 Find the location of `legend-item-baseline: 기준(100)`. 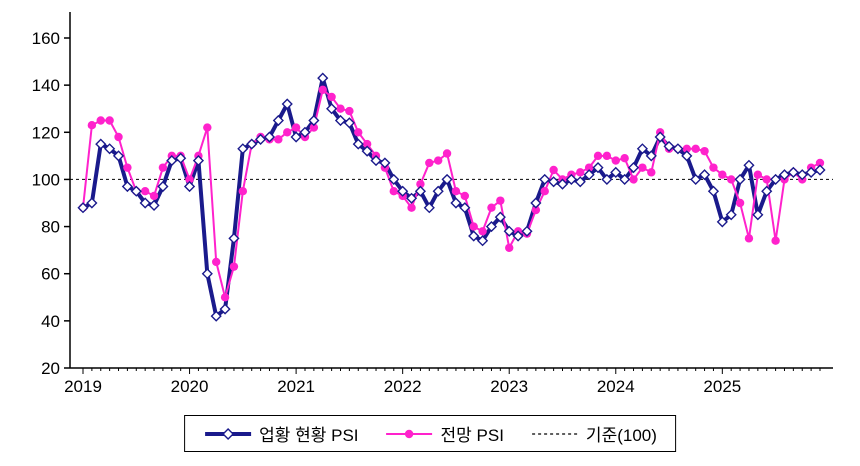

legend-item-baseline: 기준(100) is located at coordinates (593, 433).